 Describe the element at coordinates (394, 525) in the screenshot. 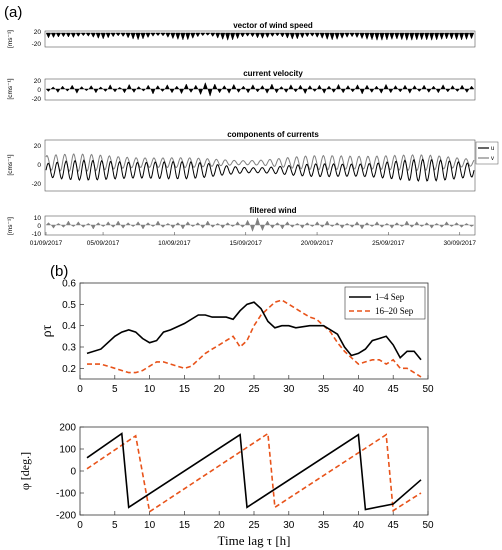

I see `phi-xtick-label: 45` at that location.